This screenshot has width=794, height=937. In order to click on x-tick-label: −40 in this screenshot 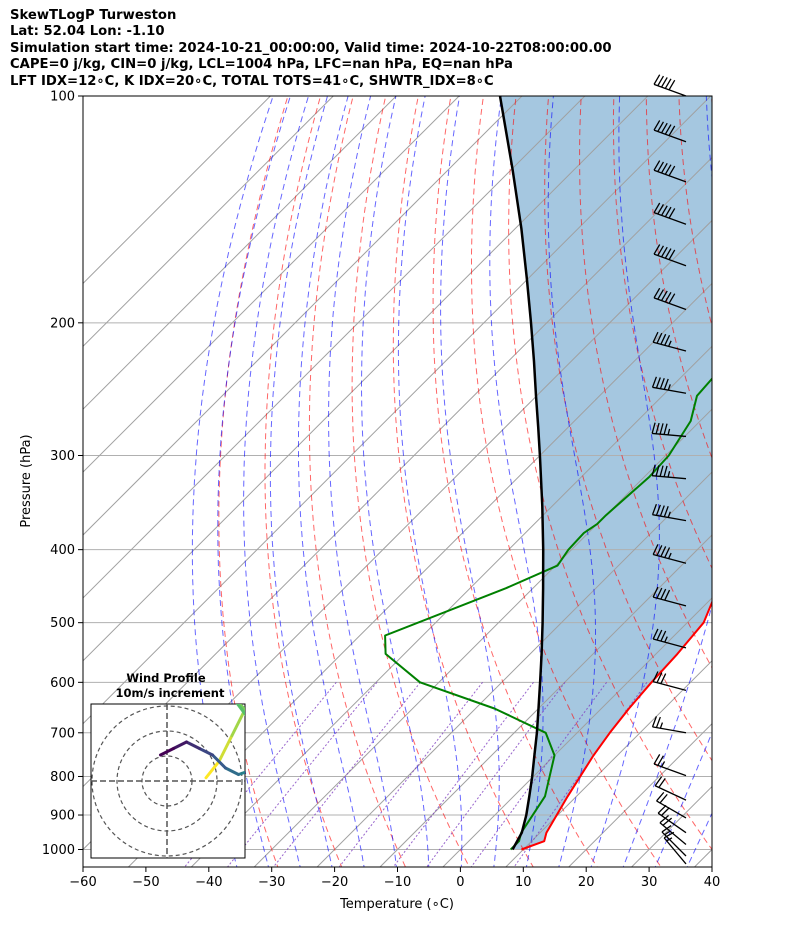, I will do `click(208, 882)`.